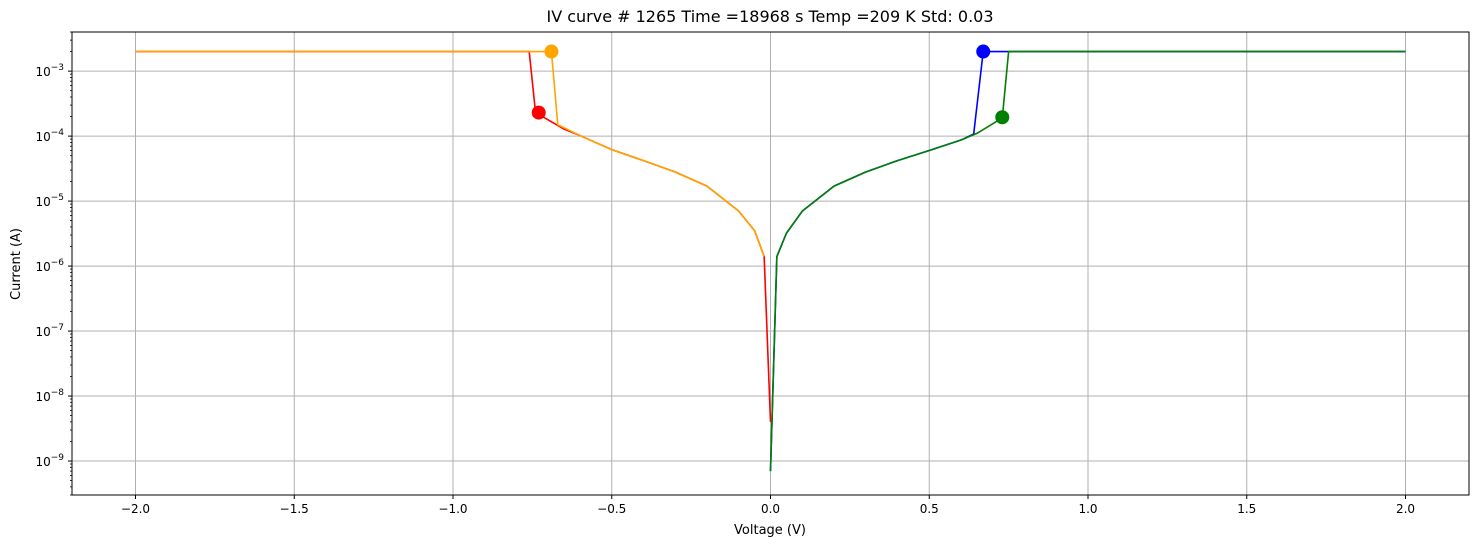 The image size is (1477, 547). Describe the element at coordinates (57, 328) in the screenshot. I see `y-tick-label-exponent: −7` at that location.